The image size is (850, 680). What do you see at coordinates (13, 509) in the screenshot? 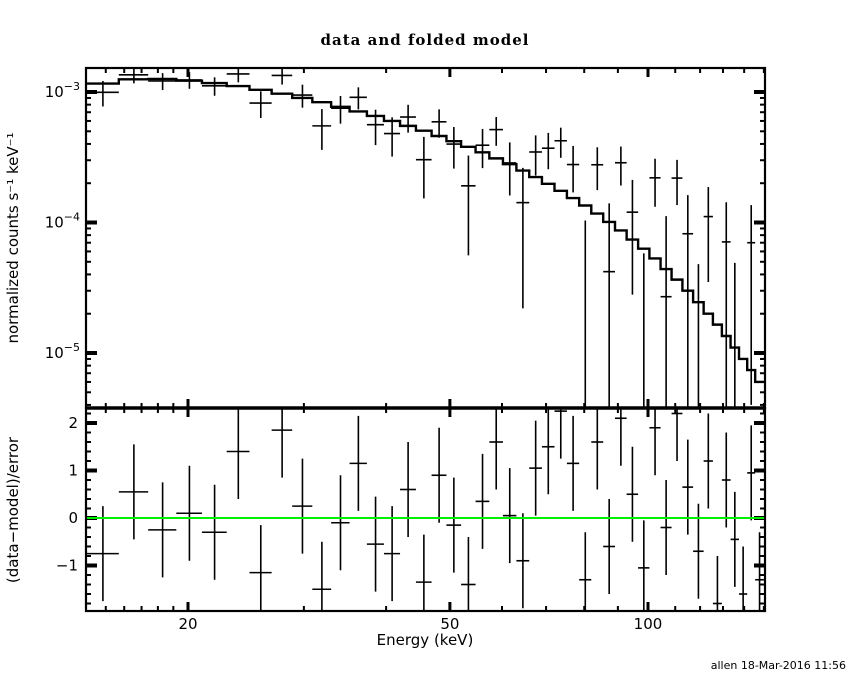
I see `bottom-y-axis-title: (data−model)/error` at bounding box center [13, 509].